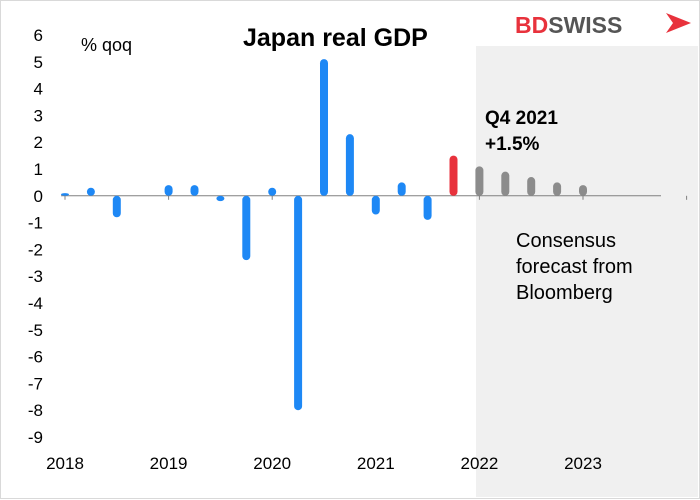 This screenshot has height=500, width=700. Describe the element at coordinates (194, 190) in the screenshot. I see `bar-2019-q2` at that location.